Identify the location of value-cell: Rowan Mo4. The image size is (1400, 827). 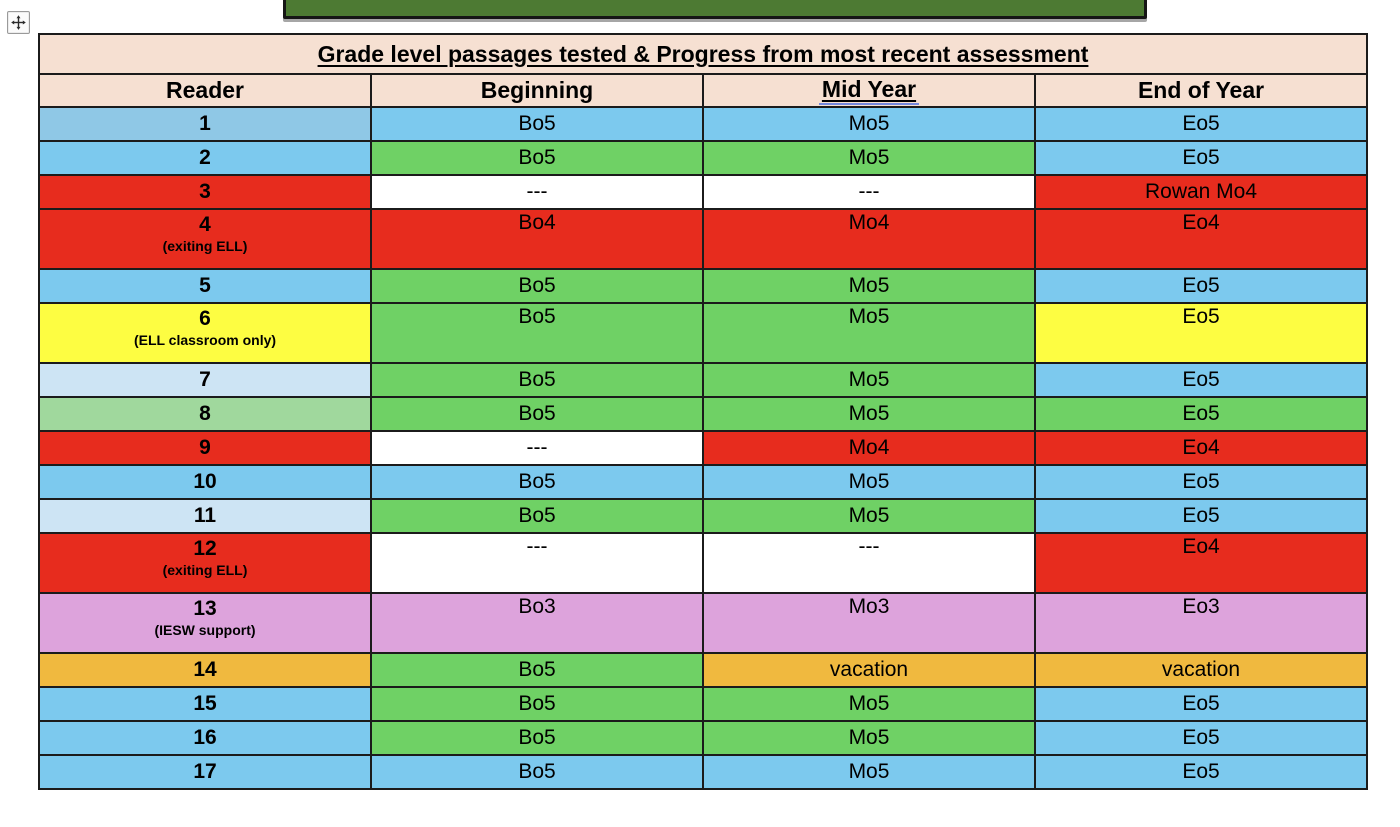
(1201, 192).